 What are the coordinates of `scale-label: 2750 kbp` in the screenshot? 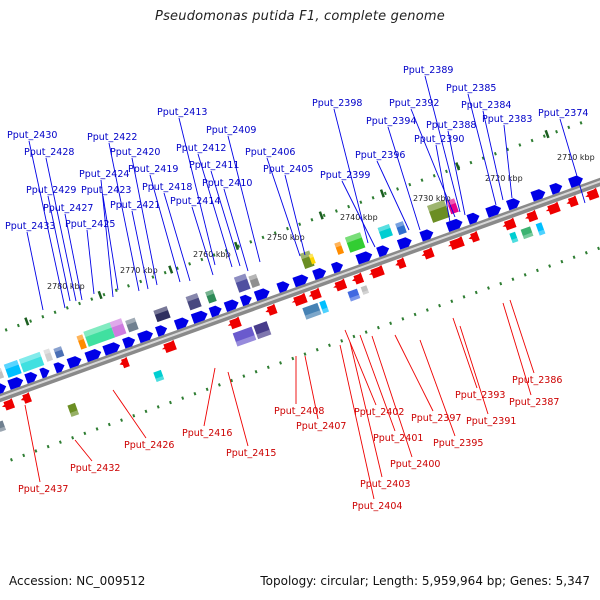 It's located at (286, 237).